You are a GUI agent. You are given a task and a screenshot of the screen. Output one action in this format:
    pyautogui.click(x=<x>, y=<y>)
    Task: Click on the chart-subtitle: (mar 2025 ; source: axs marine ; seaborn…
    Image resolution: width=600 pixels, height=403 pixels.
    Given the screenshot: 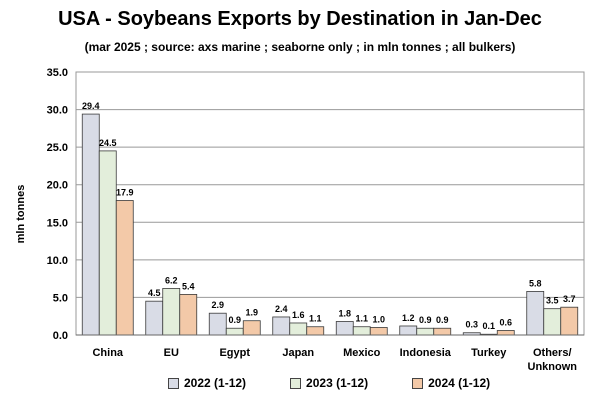 What is the action you would take?
    pyautogui.click(x=300, y=47)
    